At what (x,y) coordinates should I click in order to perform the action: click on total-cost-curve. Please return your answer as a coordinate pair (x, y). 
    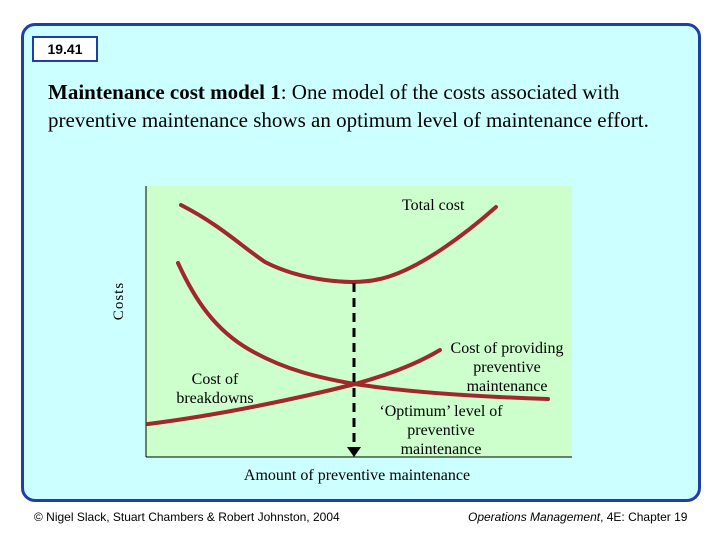
    Looking at the image, I should click on (338, 243).